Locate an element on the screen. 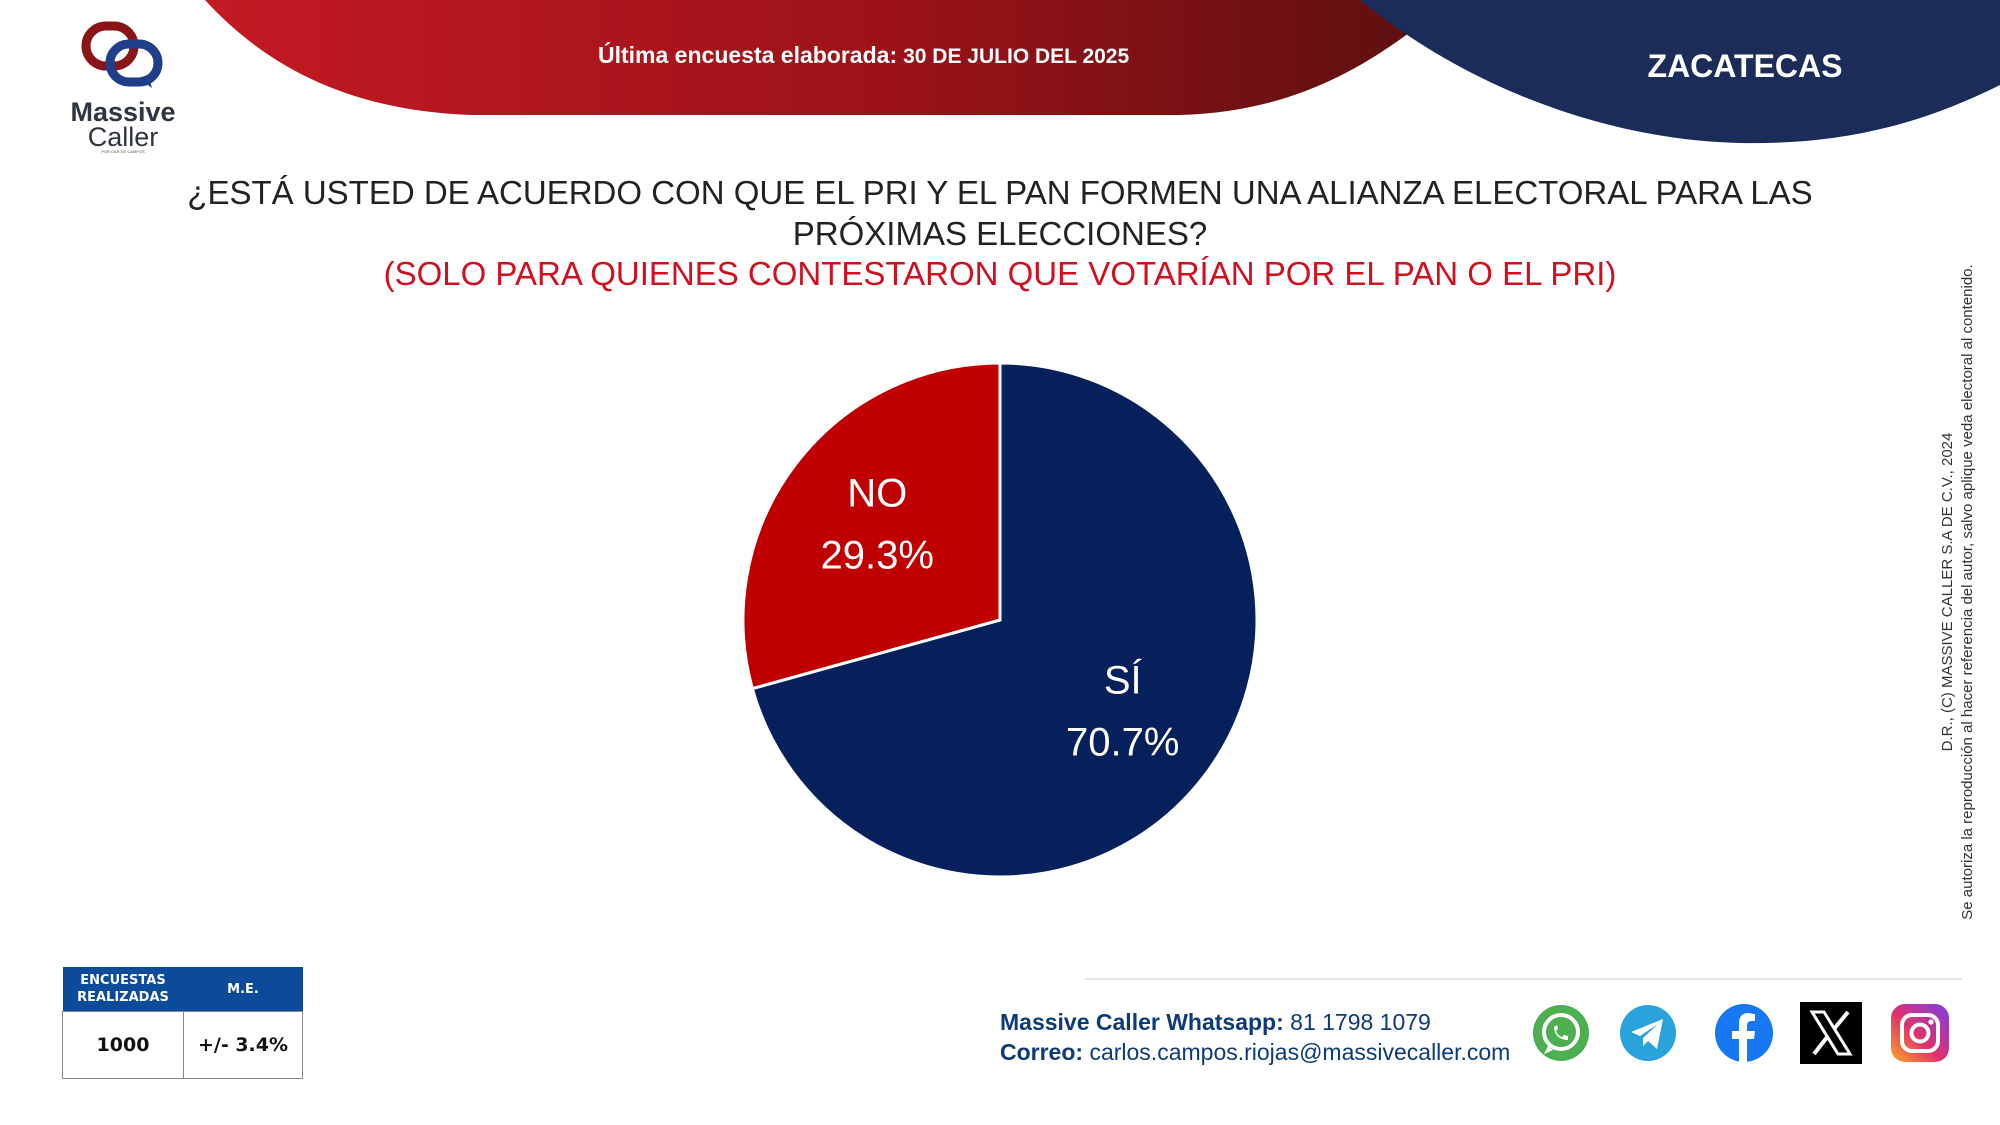 The height and width of the screenshot is (1125, 2000). pie-chart: SÍ 70.7% NO 29.3% is located at coordinates (1000, 620).